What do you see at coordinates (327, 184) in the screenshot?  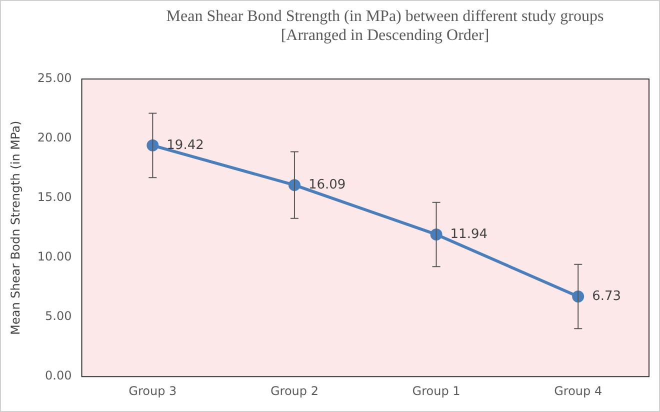 I see `data-label: 16.09` at bounding box center [327, 184].